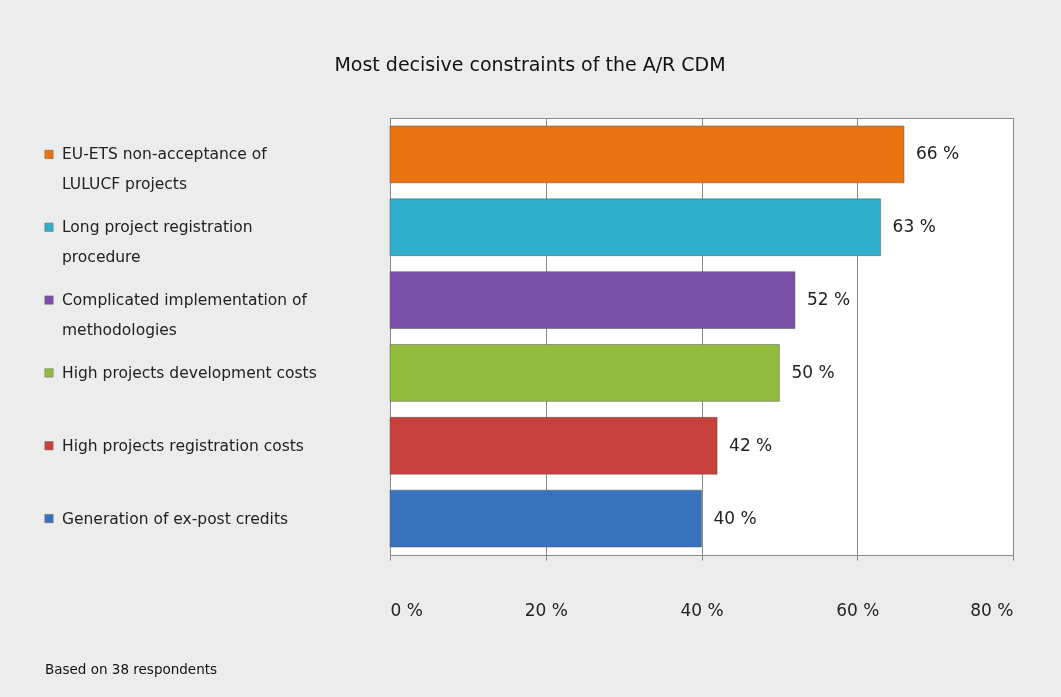 This screenshot has height=697, width=1061. What do you see at coordinates (858, 609) in the screenshot?
I see `x-tick-label: 60 %` at bounding box center [858, 609].